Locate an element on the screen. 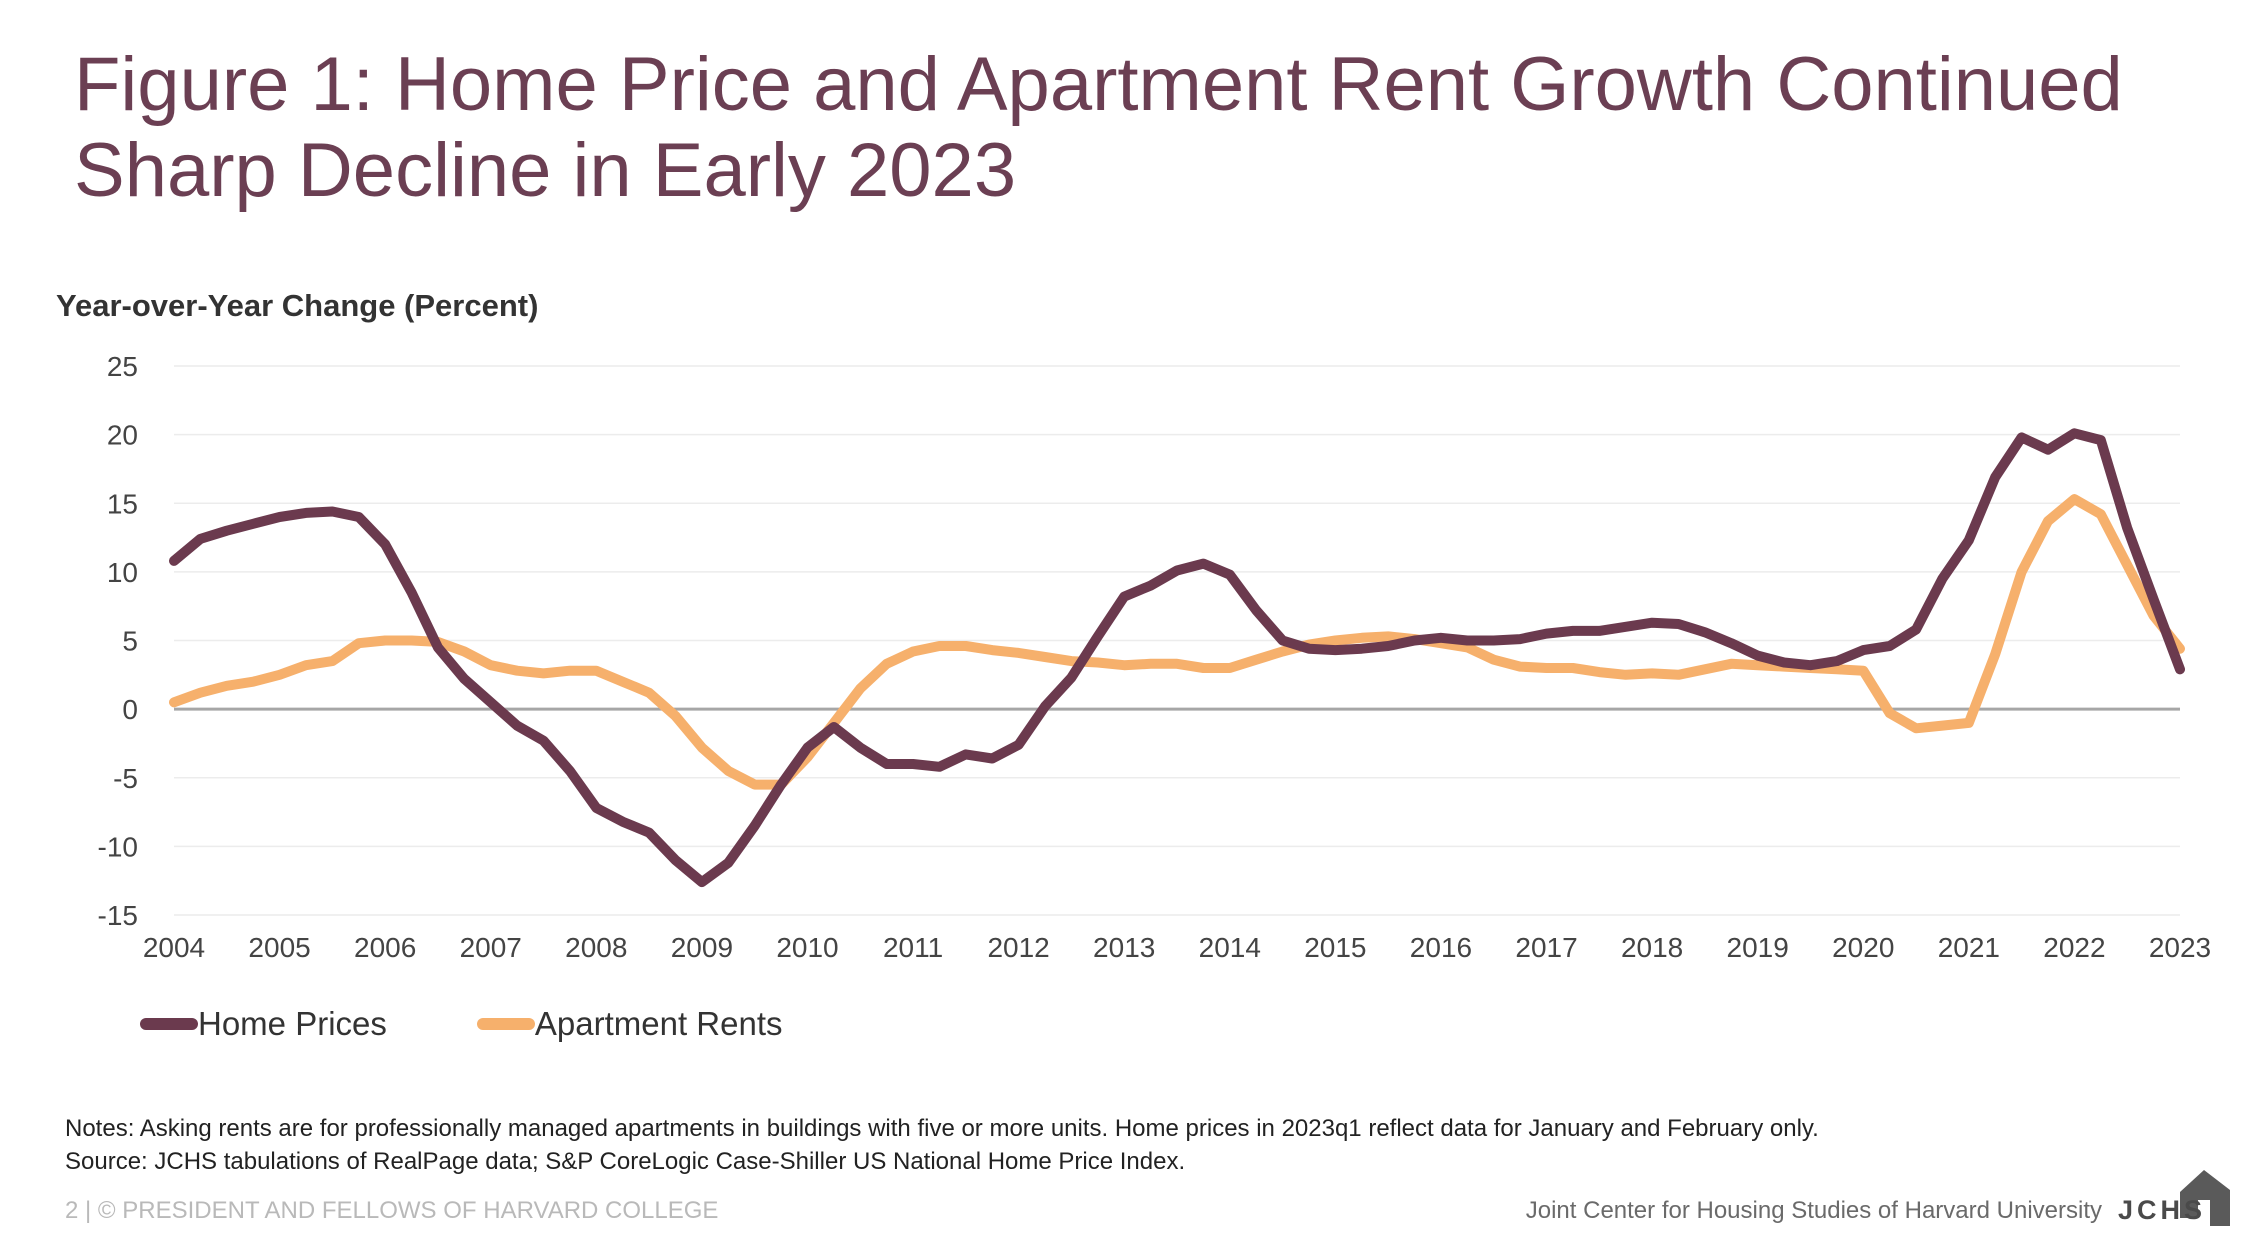 The image size is (2264, 1246). x-tick-label: 2004 is located at coordinates (174, 947).